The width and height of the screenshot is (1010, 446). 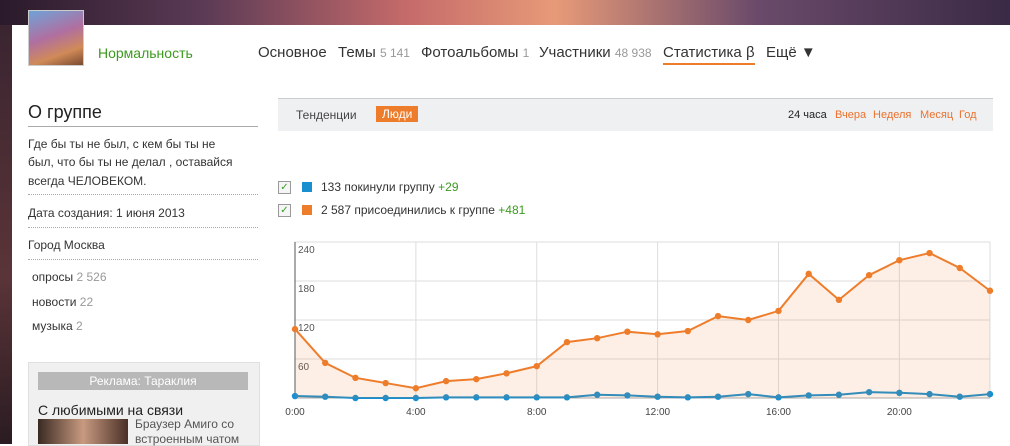 What do you see at coordinates (575, 52) in the screenshot?
I see `nav-label: Участники` at bounding box center [575, 52].